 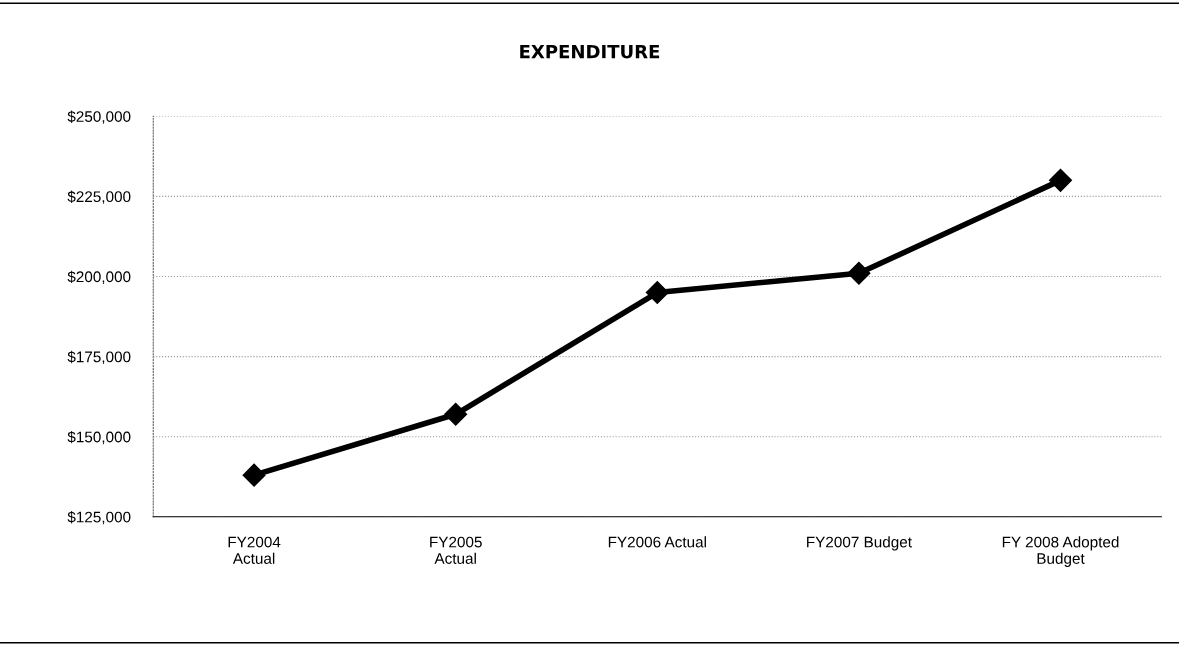 I want to click on x-tick-label: FY2006 Actual, so click(x=657, y=542).